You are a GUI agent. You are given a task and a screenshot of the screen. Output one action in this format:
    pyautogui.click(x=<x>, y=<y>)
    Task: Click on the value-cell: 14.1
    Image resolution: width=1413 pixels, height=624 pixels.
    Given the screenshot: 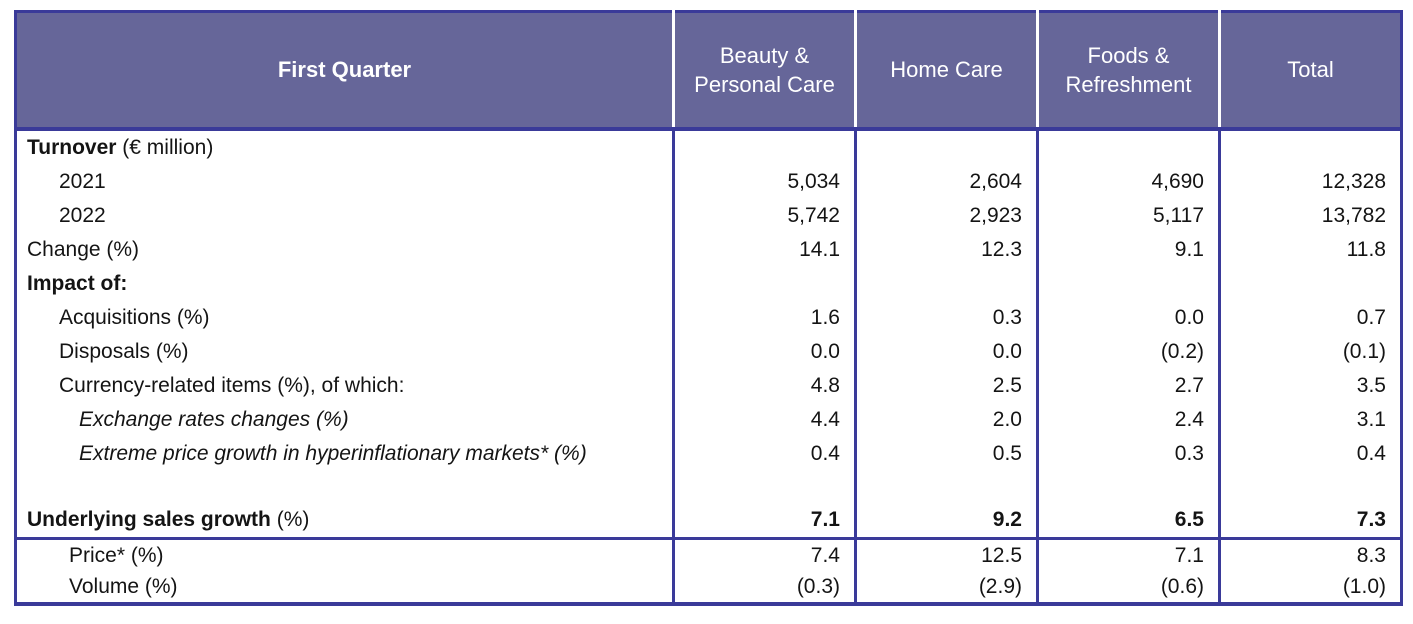 What is the action you would take?
    pyautogui.click(x=764, y=250)
    